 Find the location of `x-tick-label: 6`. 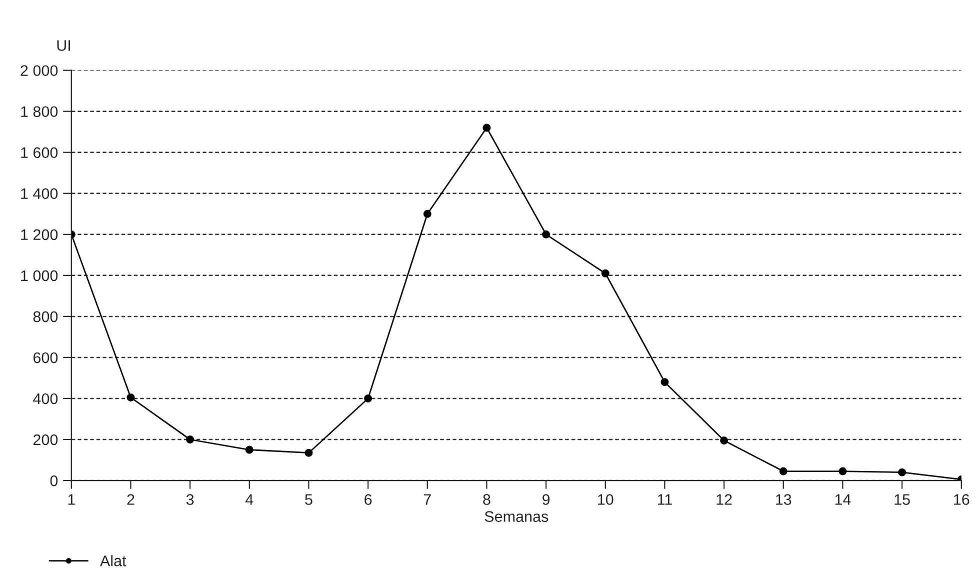

x-tick-label: 6 is located at coordinates (368, 499).